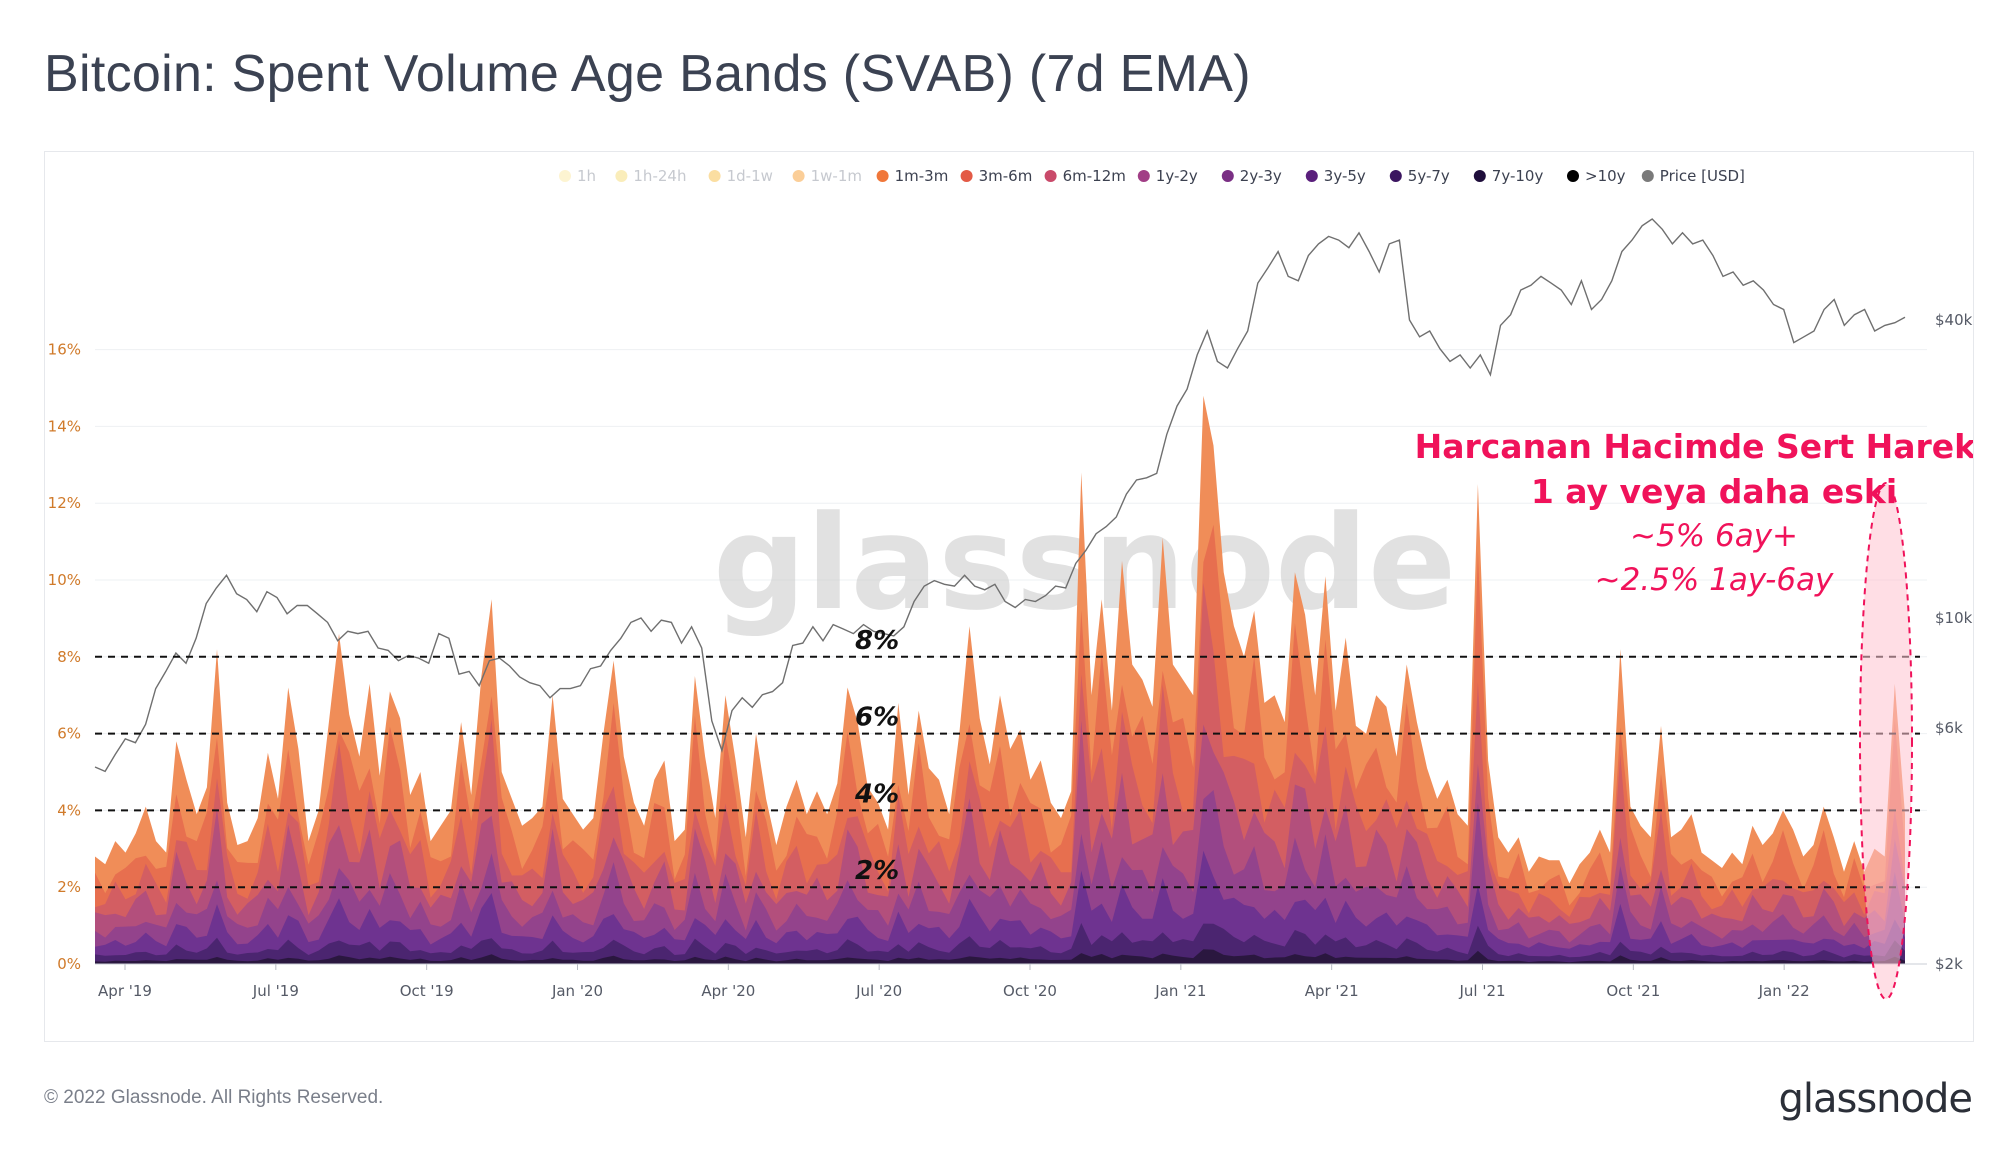 This screenshot has height=1152, width=2000. I want to click on legend-item-label: >10y, so click(1605, 176).